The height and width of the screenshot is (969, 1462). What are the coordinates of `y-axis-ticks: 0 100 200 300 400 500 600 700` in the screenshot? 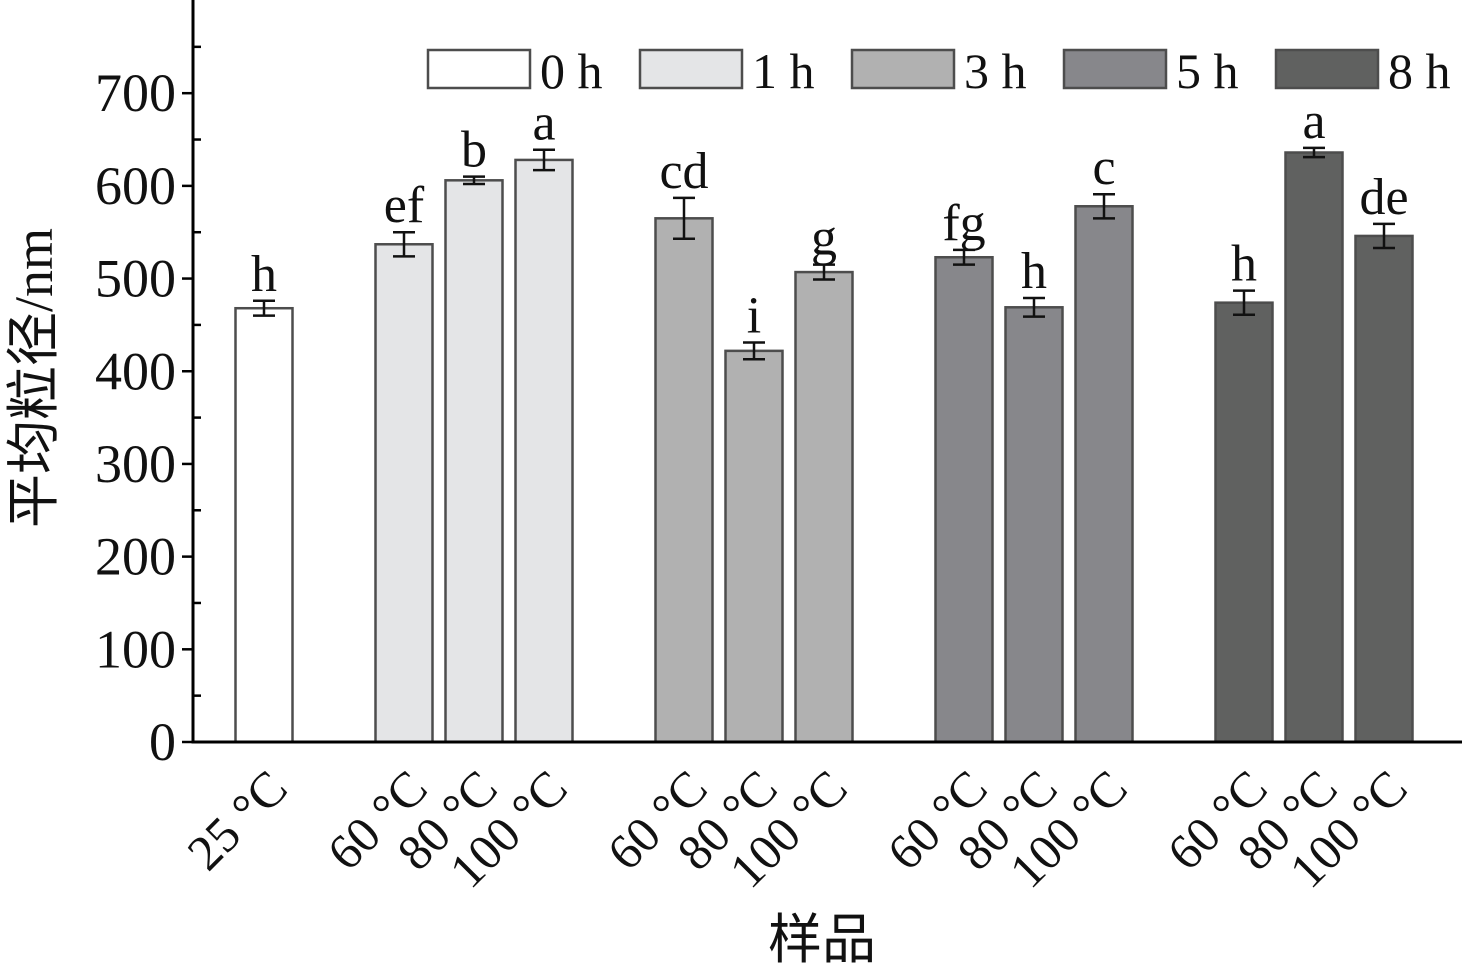 It's located at (148, 408).